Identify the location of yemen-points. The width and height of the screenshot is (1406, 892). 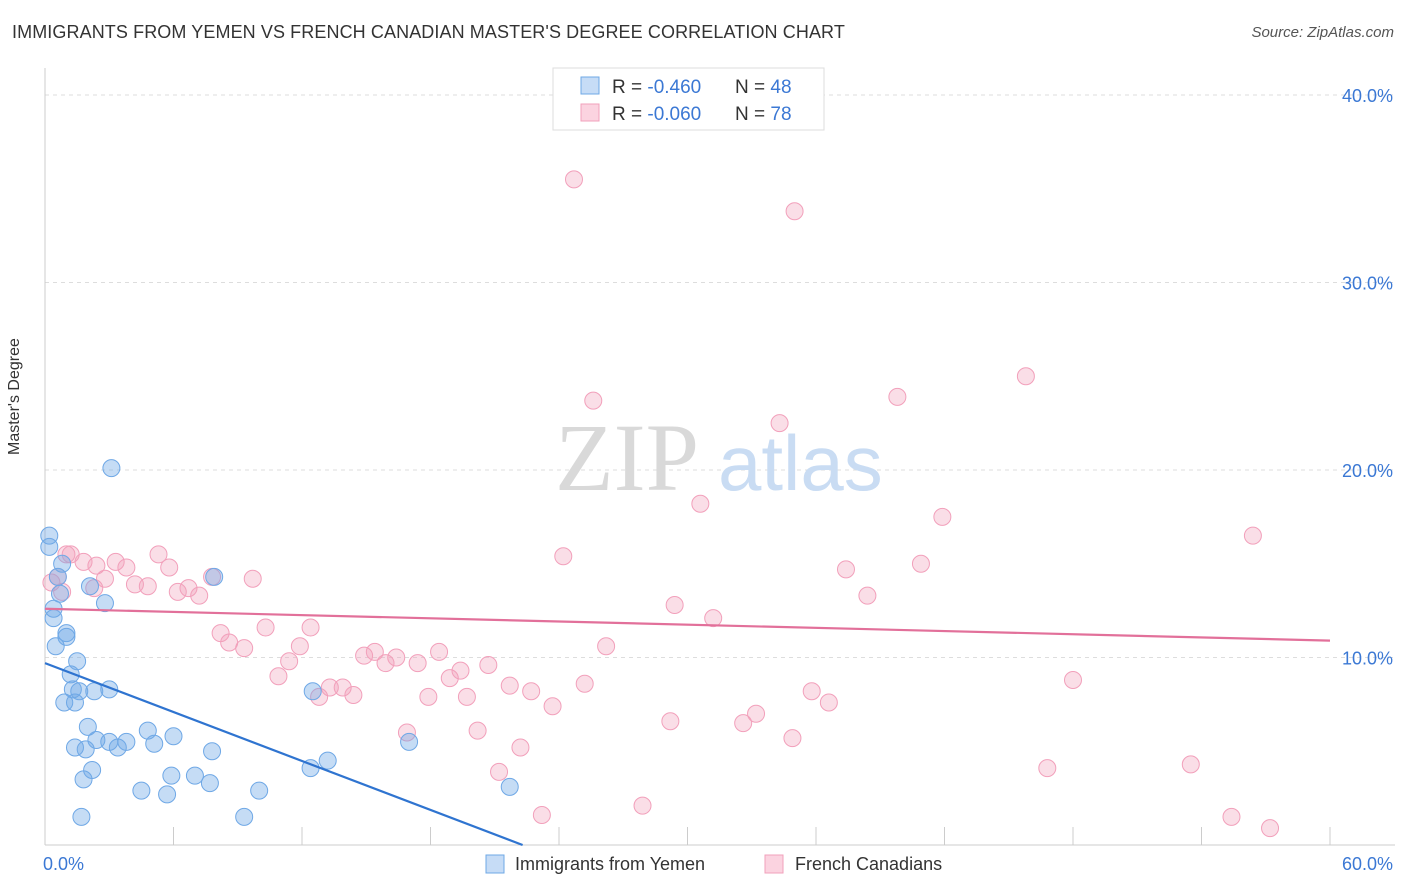
(279, 642).